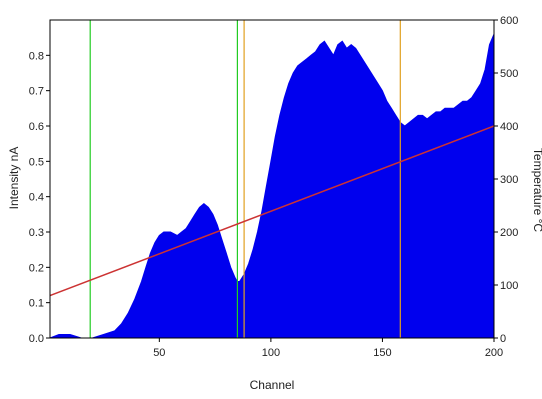 The height and width of the screenshot is (399, 542). What do you see at coordinates (272, 385) in the screenshot?
I see `x-axis-label: Channel` at bounding box center [272, 385].